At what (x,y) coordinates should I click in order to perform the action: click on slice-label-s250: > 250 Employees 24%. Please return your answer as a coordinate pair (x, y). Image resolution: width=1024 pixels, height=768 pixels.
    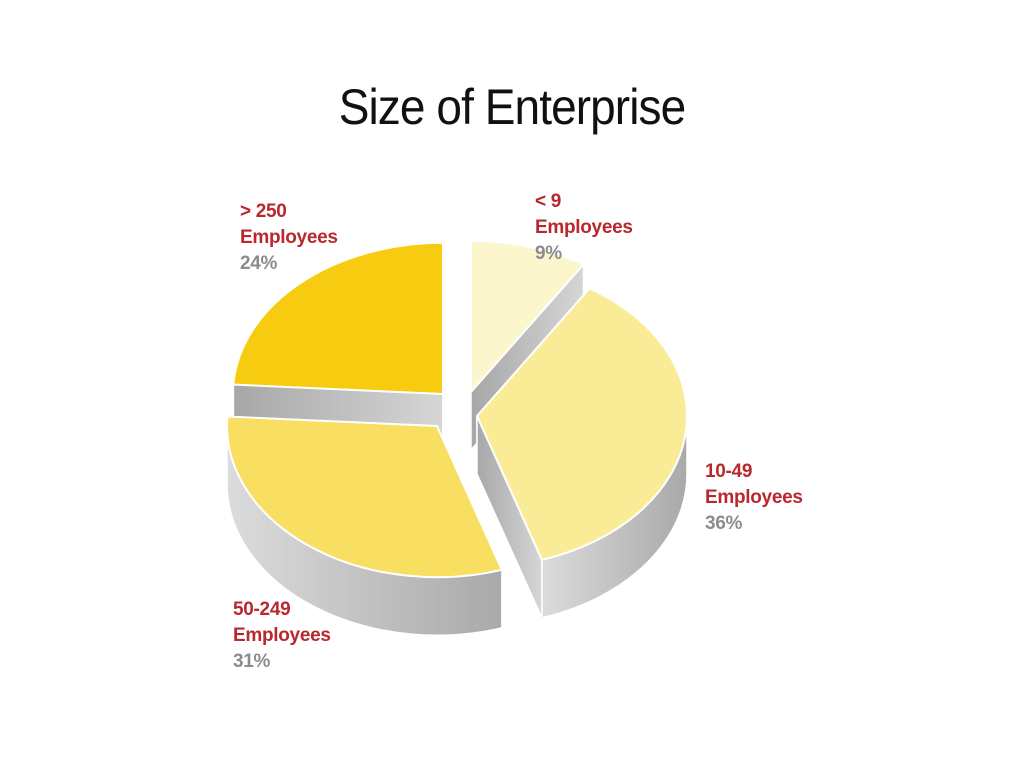
    Looking at the image, I should click on (289, 237).